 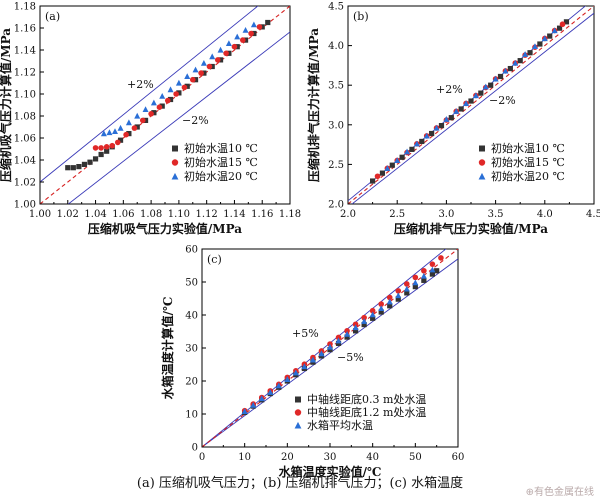 What do you see at coordinates (560, 490) in the screenshot?
I see `watermark: ⊕有色金属在线` at bounding box center [560, 490].